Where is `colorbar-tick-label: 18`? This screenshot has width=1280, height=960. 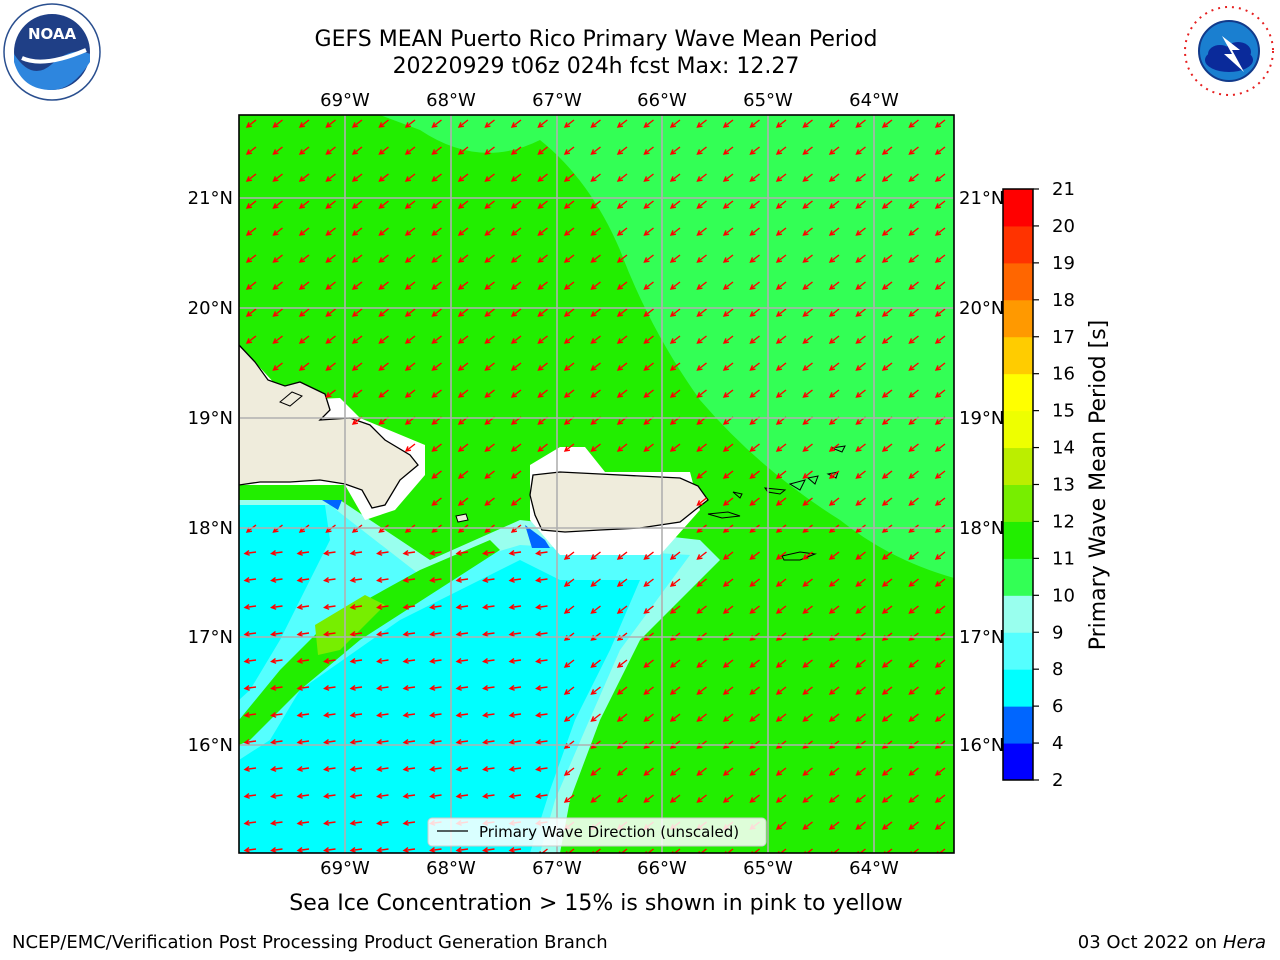
colorbar-tick-label: 18 is located at coordinates (1063, 300).